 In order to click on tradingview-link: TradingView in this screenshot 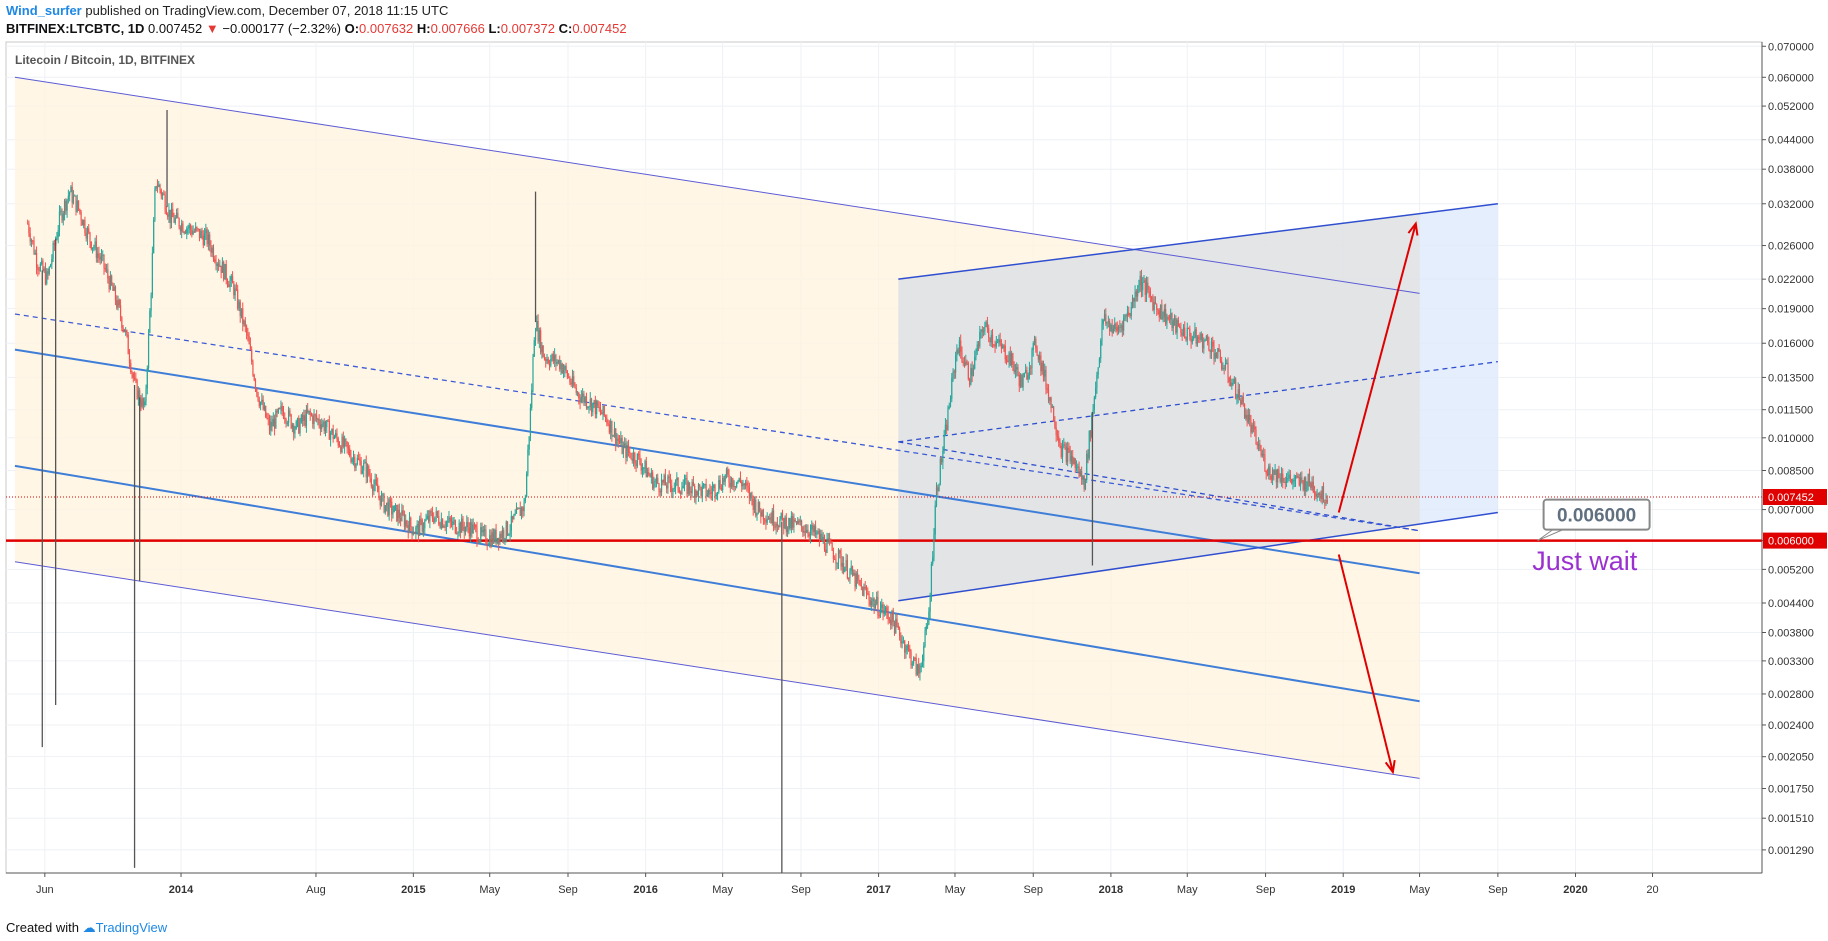, I will do `click(131, 927)`.